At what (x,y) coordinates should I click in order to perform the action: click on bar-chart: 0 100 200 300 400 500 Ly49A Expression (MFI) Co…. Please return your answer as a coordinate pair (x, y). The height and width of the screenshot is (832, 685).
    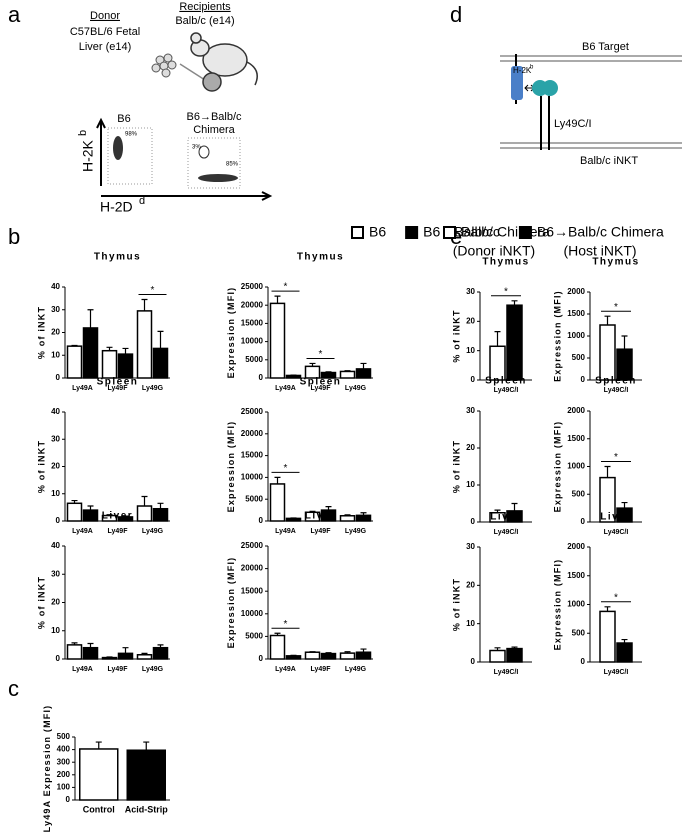
    Looking at the image, I should click on (106, 768).